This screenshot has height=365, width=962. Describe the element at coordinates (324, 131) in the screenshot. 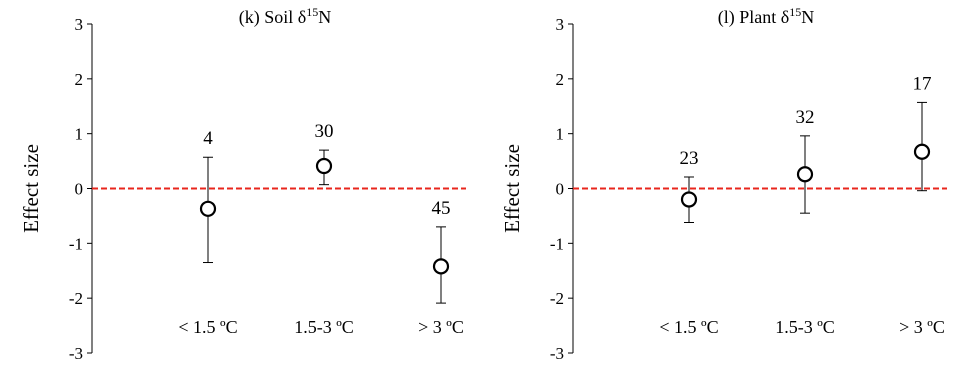

I see `sample-size-label: 30` at that location.